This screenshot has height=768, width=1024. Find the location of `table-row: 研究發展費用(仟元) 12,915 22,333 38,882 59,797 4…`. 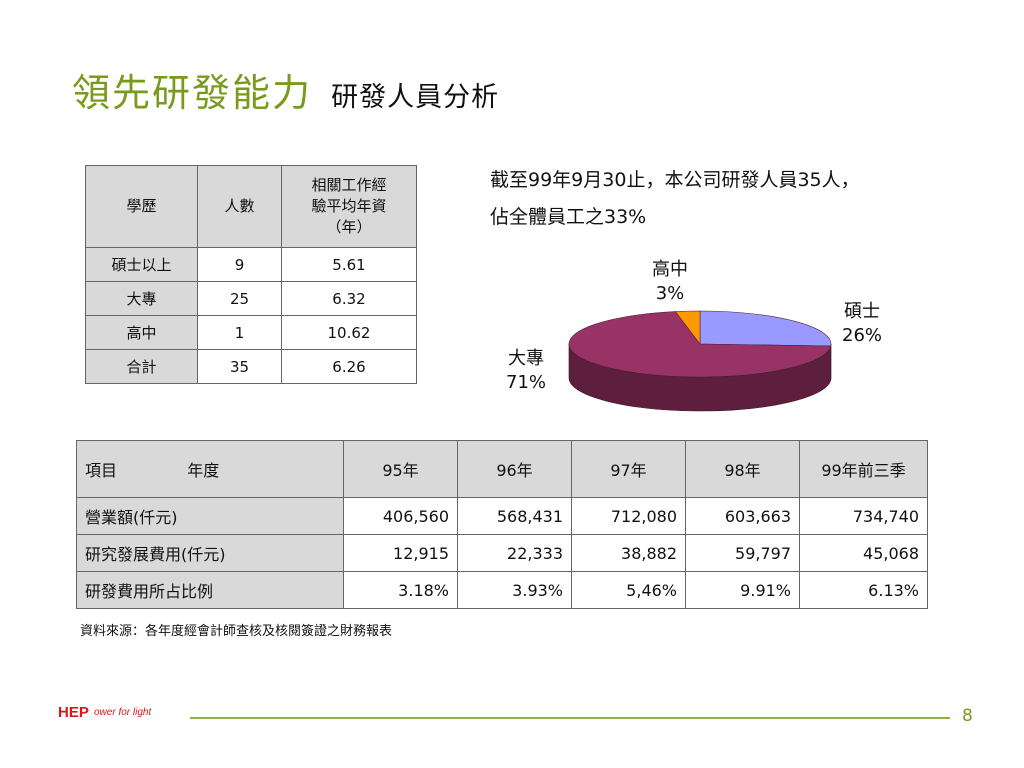

table-row: 研究發展費用(仟元) 12,915 22,333 38,882 59,797 4… is located at coordinates (502, 553).